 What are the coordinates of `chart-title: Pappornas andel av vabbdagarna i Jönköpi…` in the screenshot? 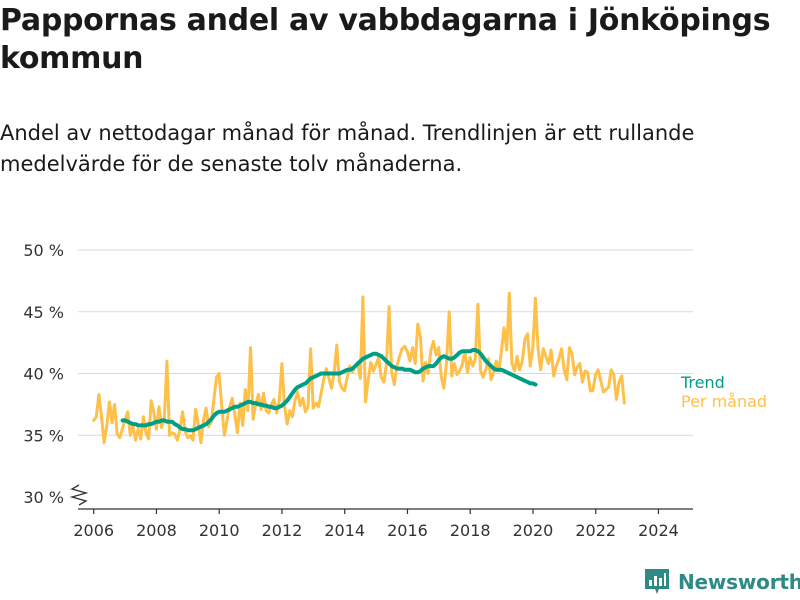 It's located at (385, 39).